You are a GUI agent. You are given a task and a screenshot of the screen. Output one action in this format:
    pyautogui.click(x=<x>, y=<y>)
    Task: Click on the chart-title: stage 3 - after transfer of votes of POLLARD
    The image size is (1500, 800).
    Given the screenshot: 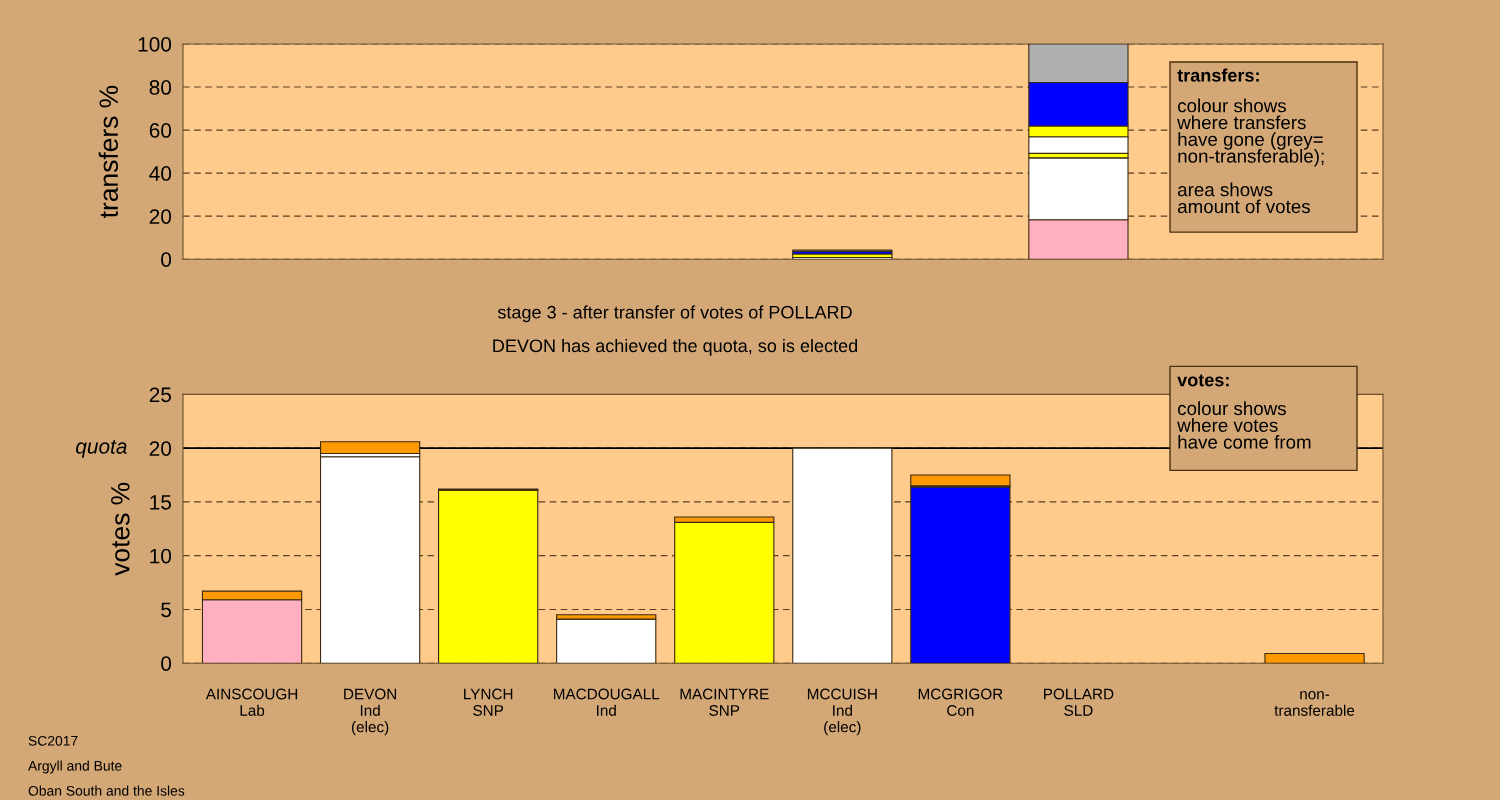 What is the action you would take?
    pyautogui.click(x=674, y=314)
    